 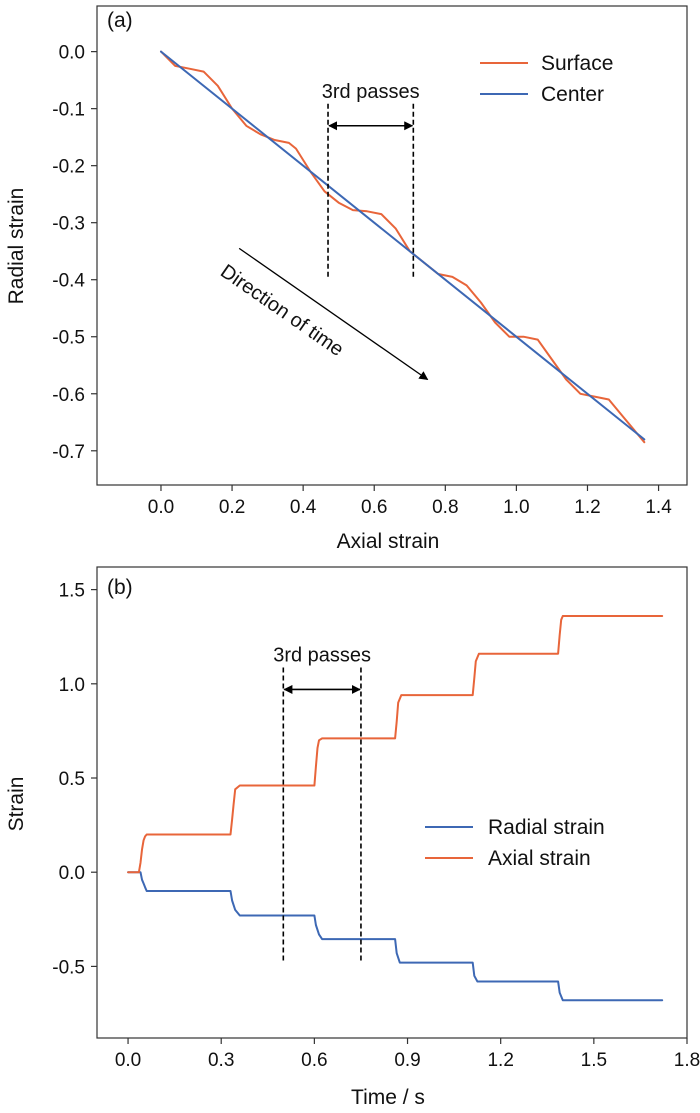 What do you see at coordinates (572, 94) in the screenshot?
I see `legend-label-center: Center` at bounding box center [572, 94].